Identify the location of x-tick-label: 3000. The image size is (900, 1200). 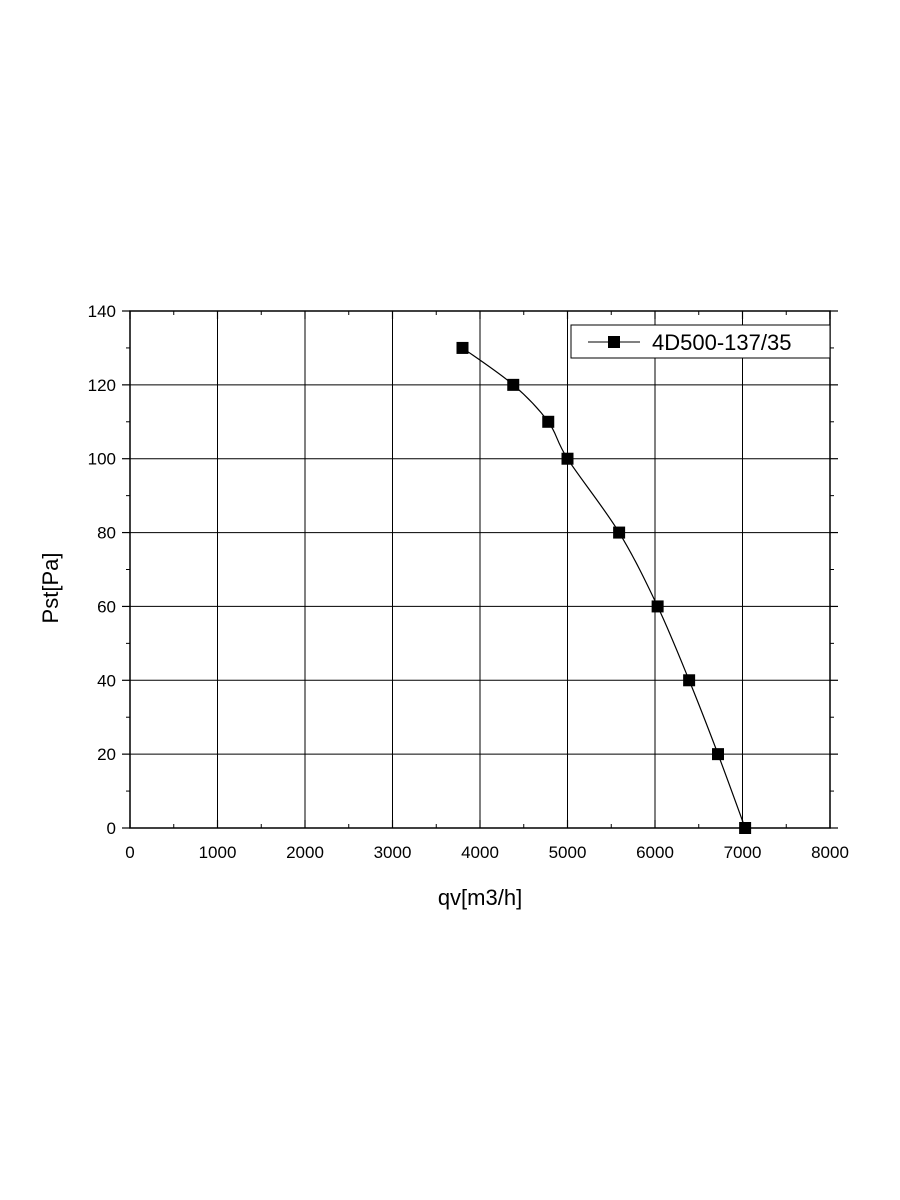
(393, 852).